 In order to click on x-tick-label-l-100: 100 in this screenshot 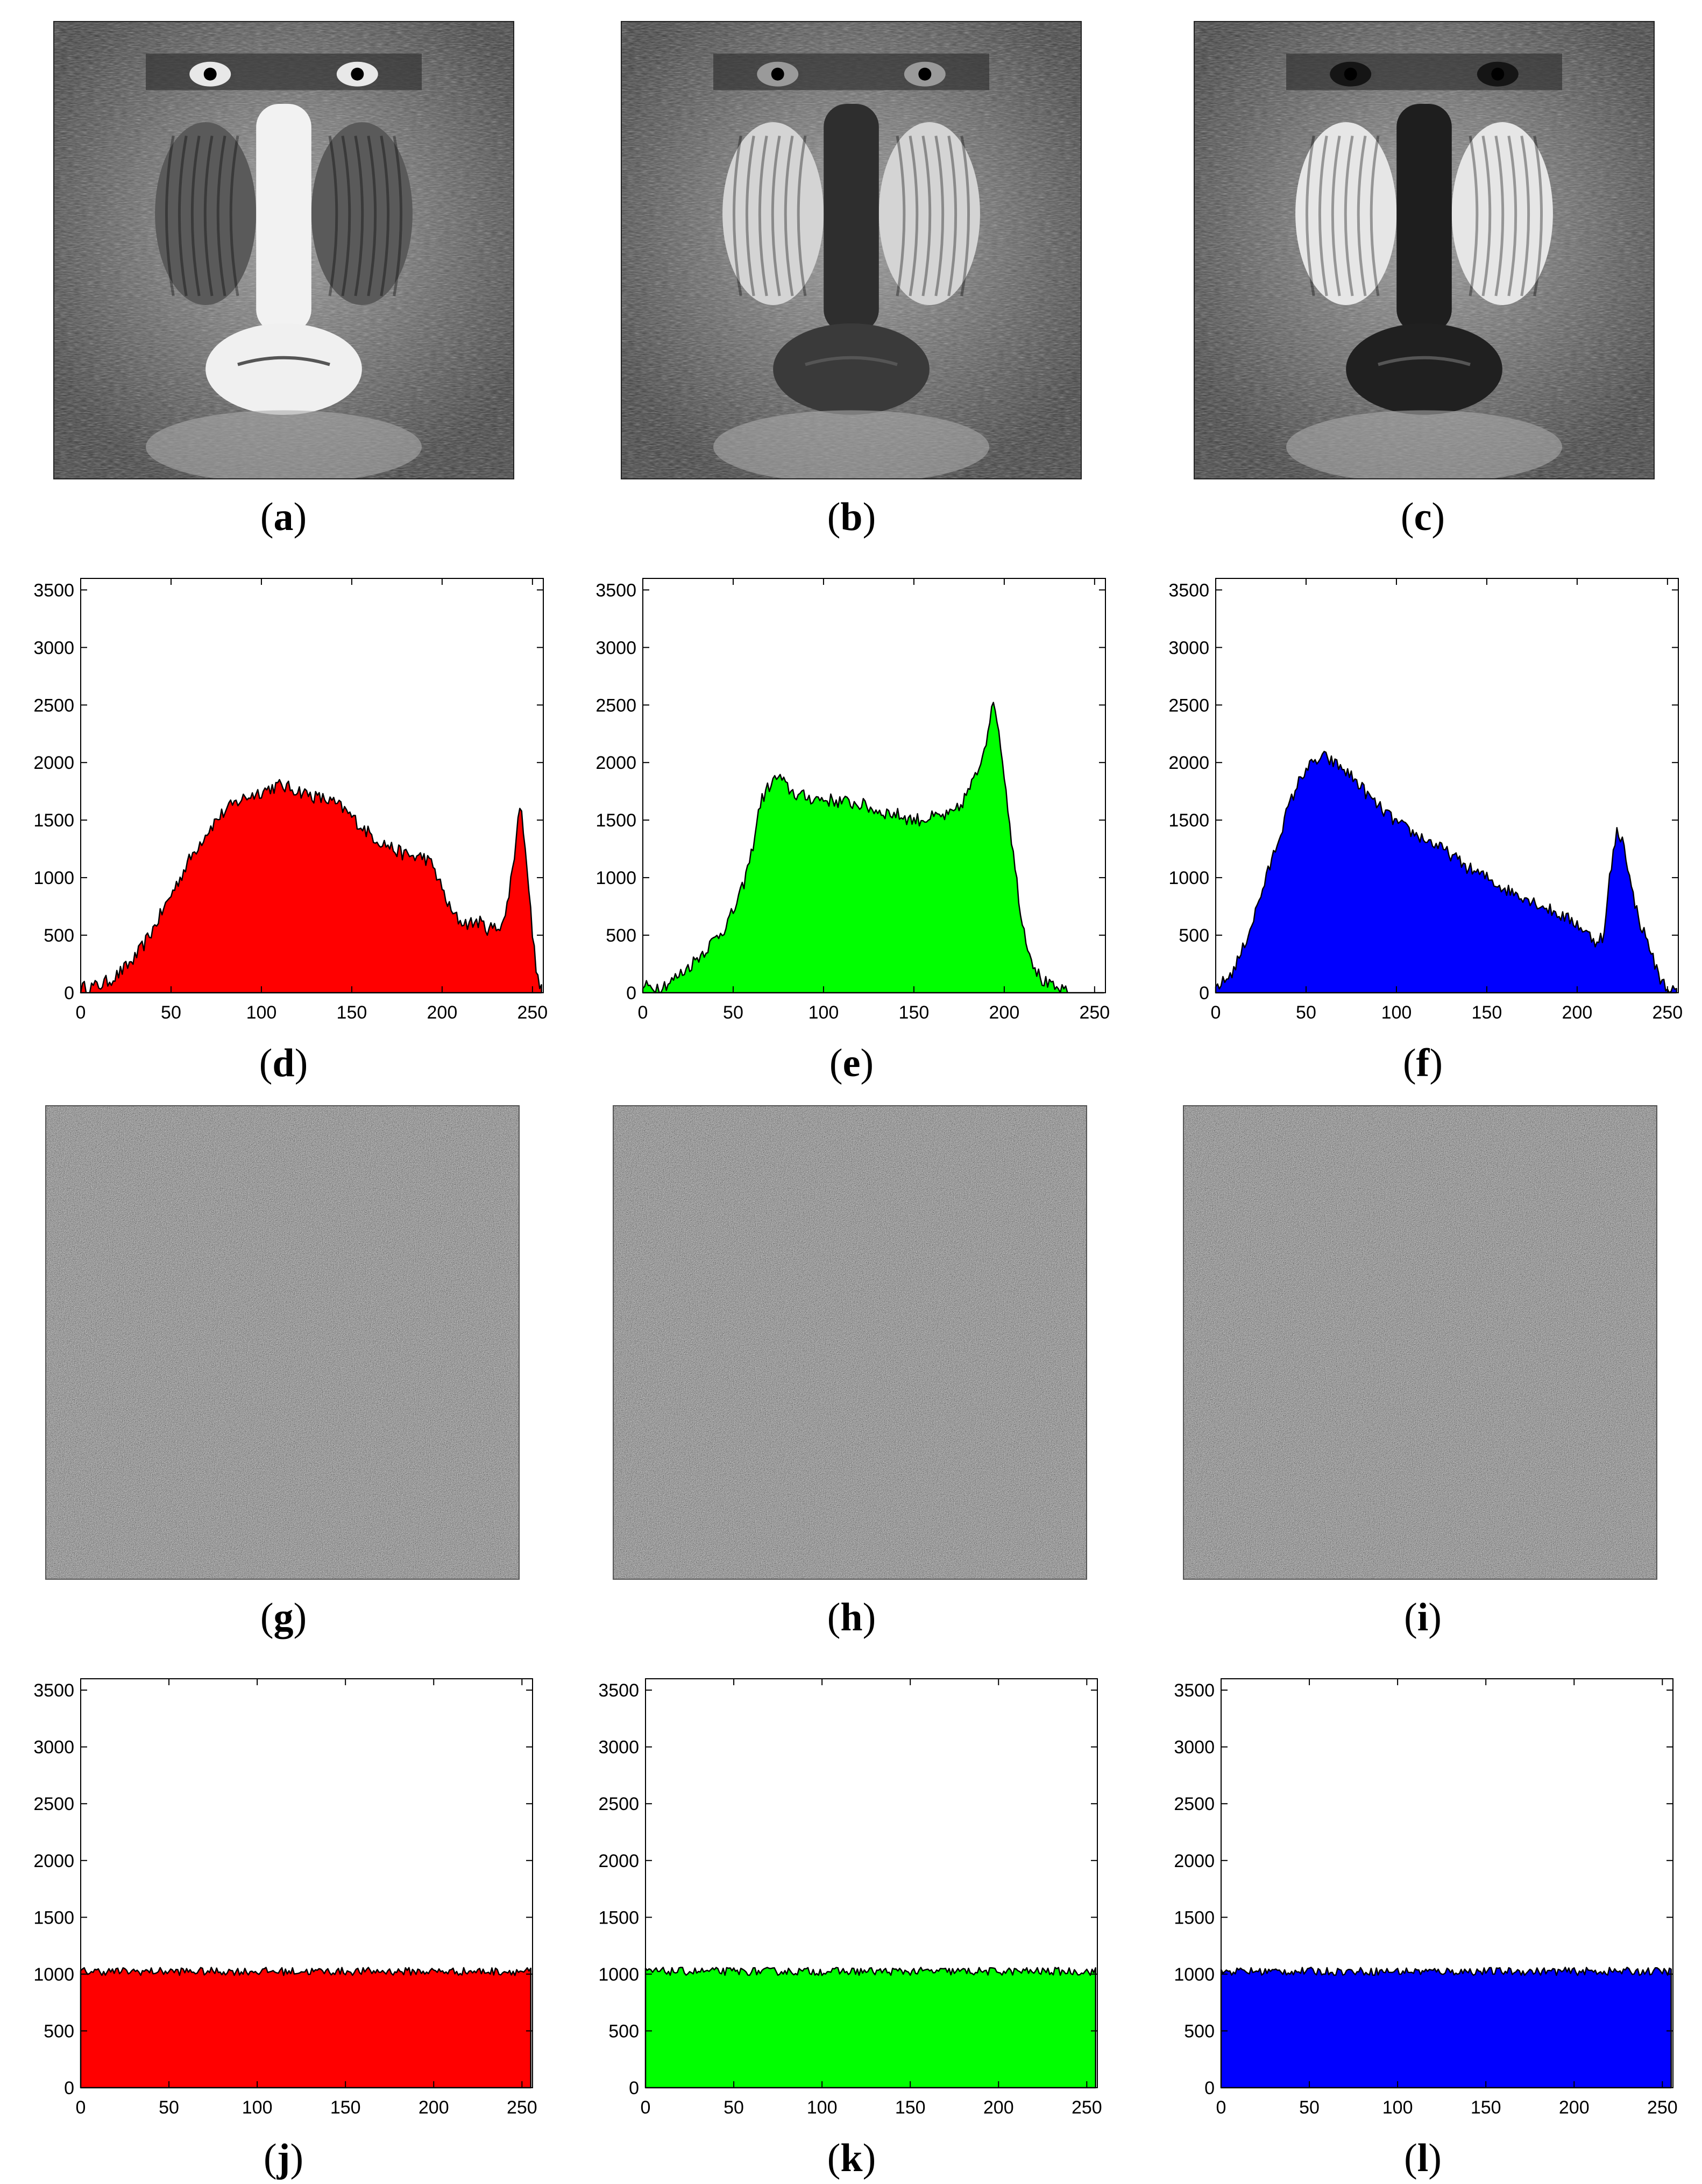, I will do `click(1397, 2108)`.